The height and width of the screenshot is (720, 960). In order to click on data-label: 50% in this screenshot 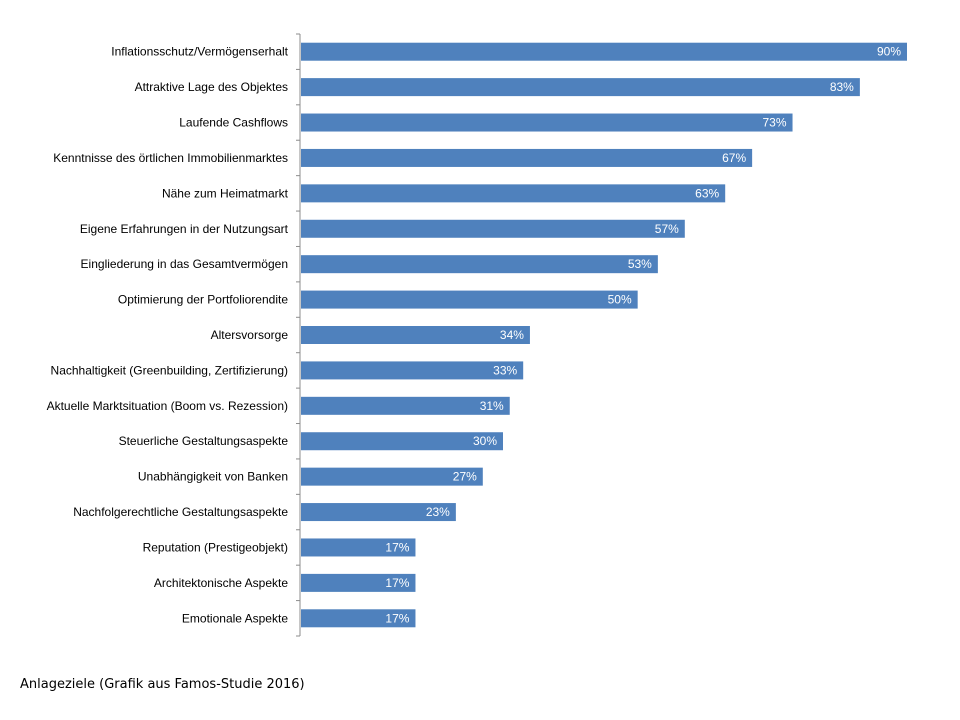, I will do `click(620, 300)`.